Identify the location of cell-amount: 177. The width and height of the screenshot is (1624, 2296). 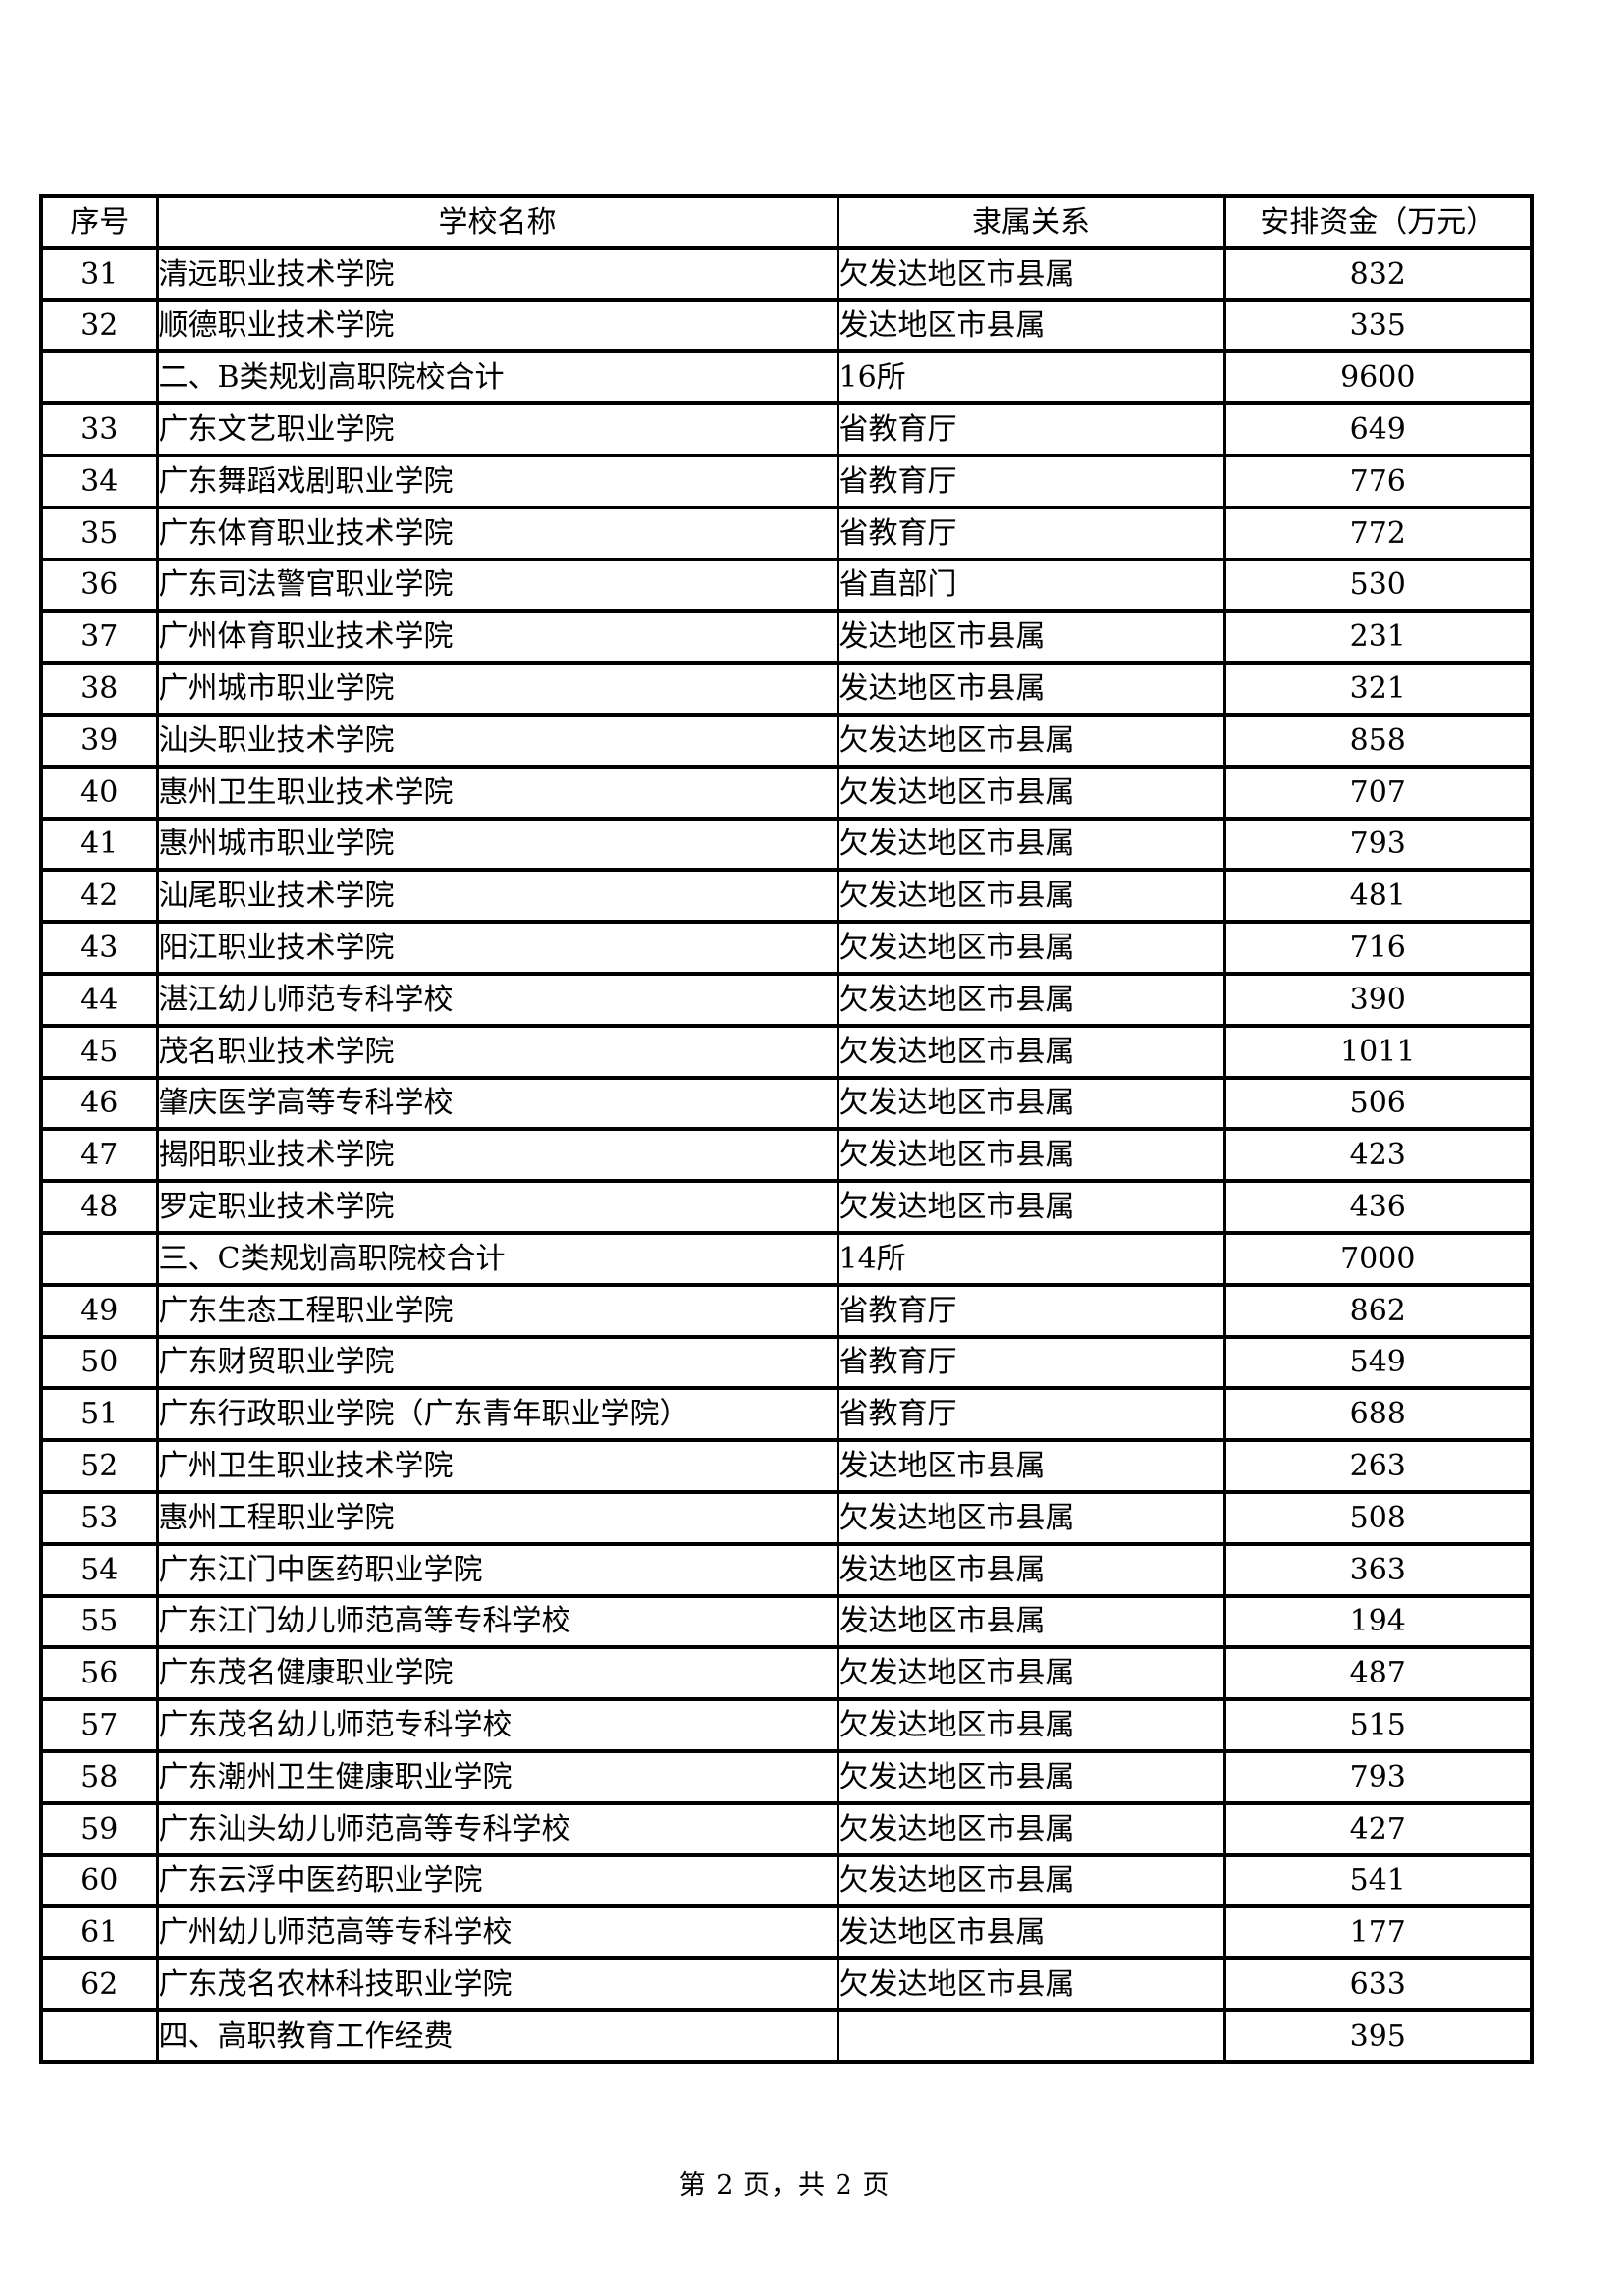
(1378, 1932).